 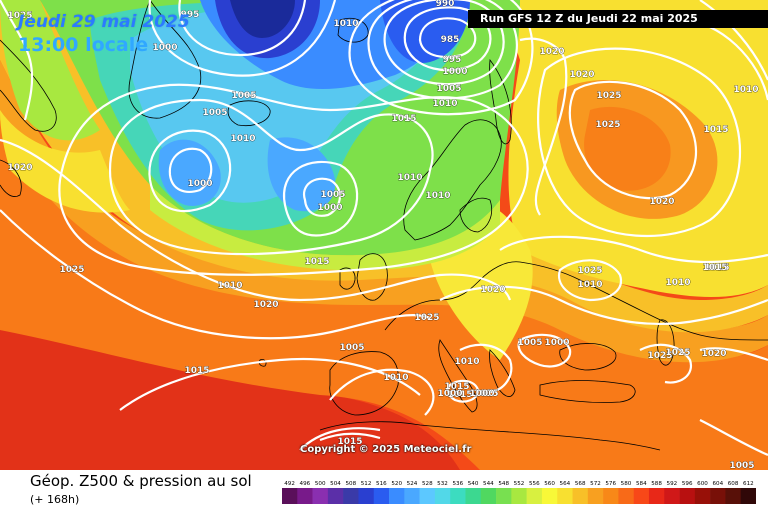 What do you see at coordinates (610, 484) in the screenshot?
I see `legend-label: 576` at bounding box center [610, 484].